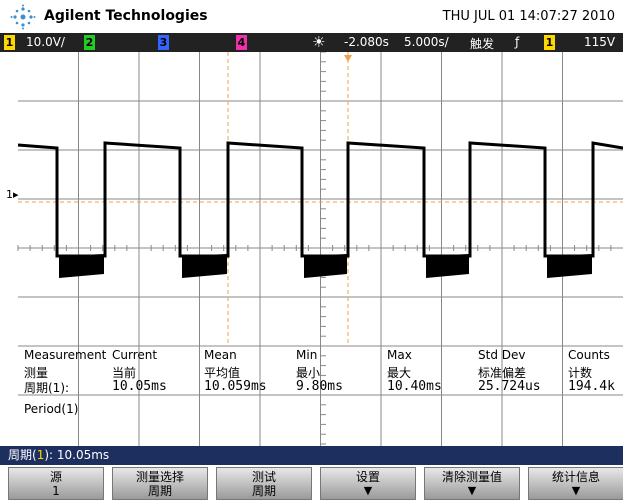 Image resolution: width=623 pixels, height=500 pixels. I want to click on measurement-value: 10.059ms, so click(235, 386).